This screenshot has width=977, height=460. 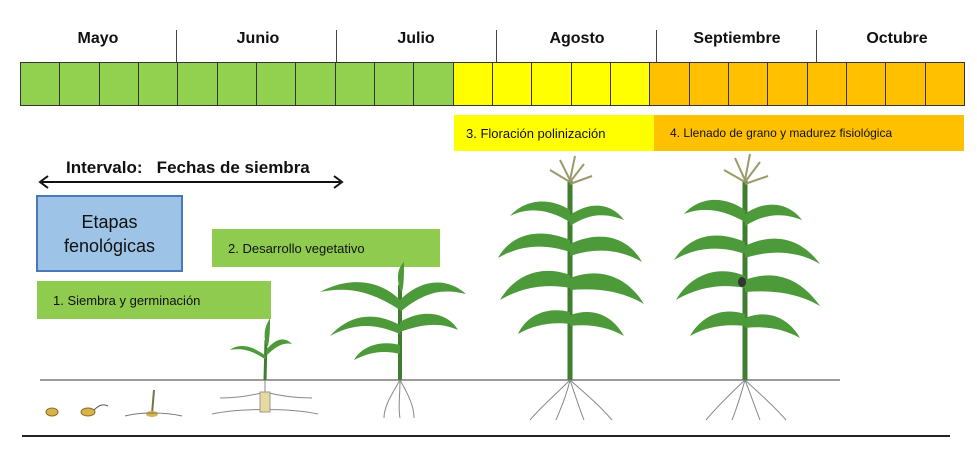 I want to click on month-label: Julio, so click(x=416, y=38).